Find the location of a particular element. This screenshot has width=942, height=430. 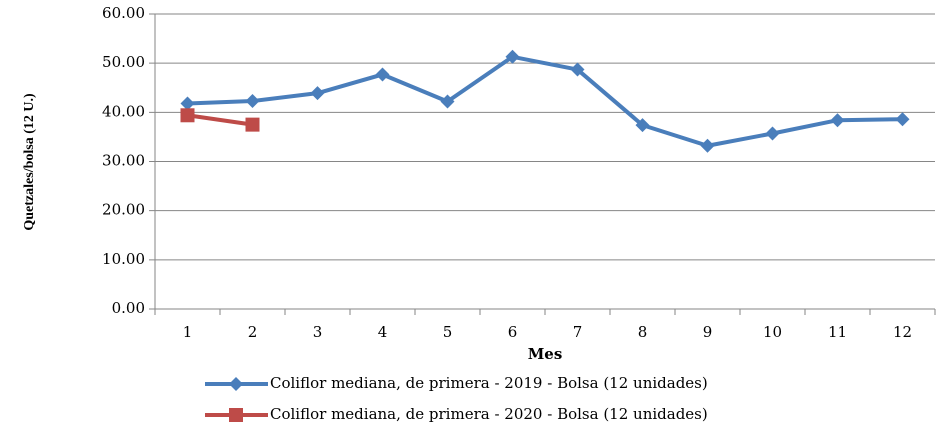

x-tick-label: 6 is located at coordinates (513, 332).